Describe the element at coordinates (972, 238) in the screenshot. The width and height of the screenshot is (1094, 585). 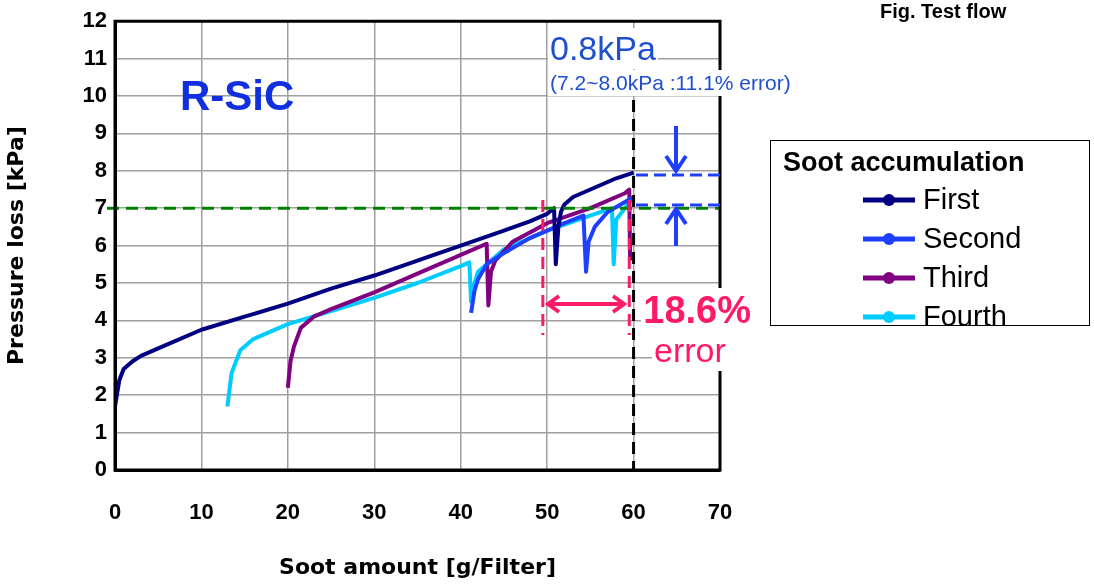
I see `legend-label: Second` at that location.